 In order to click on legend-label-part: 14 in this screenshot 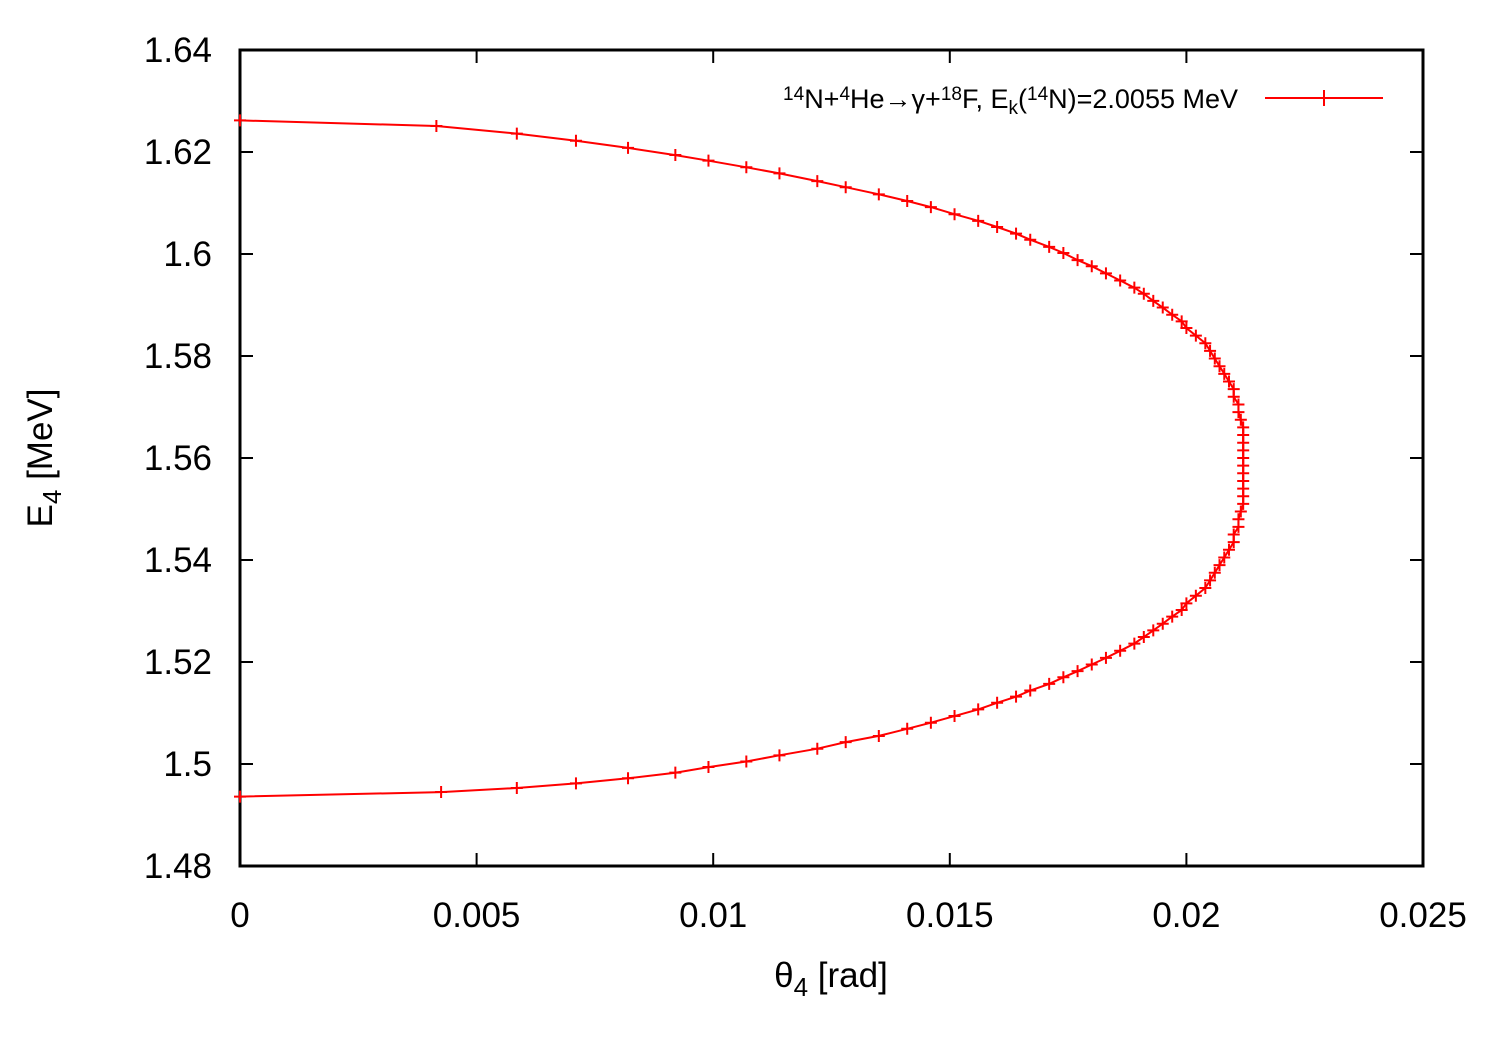, I will do `click(794, 94)`.